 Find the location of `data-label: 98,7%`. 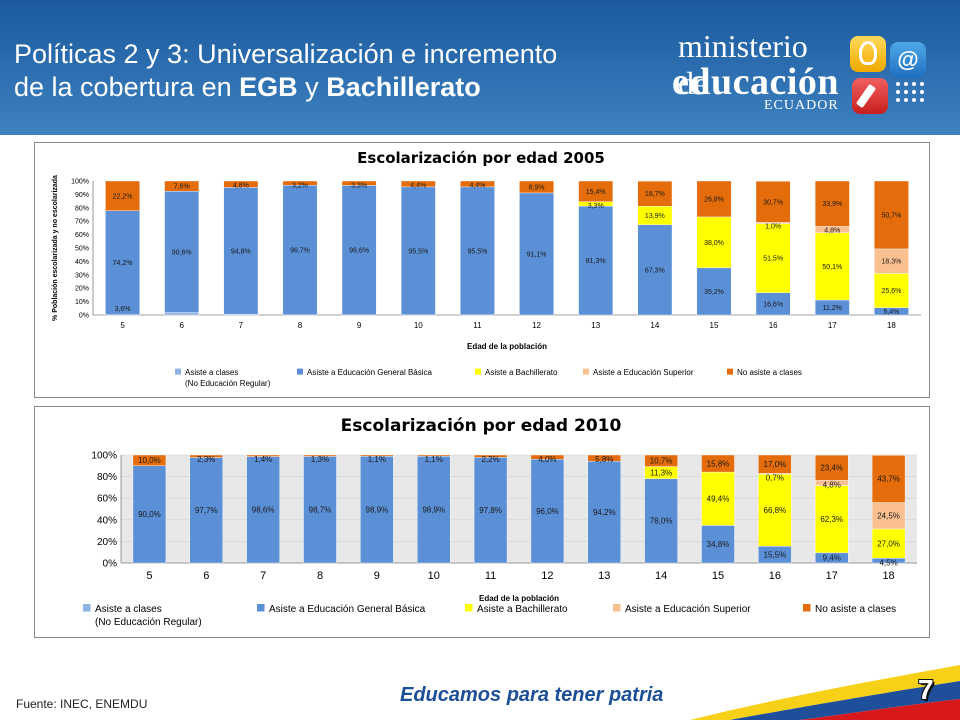

data-label: 98,7% is located at coordinates (320, 510).